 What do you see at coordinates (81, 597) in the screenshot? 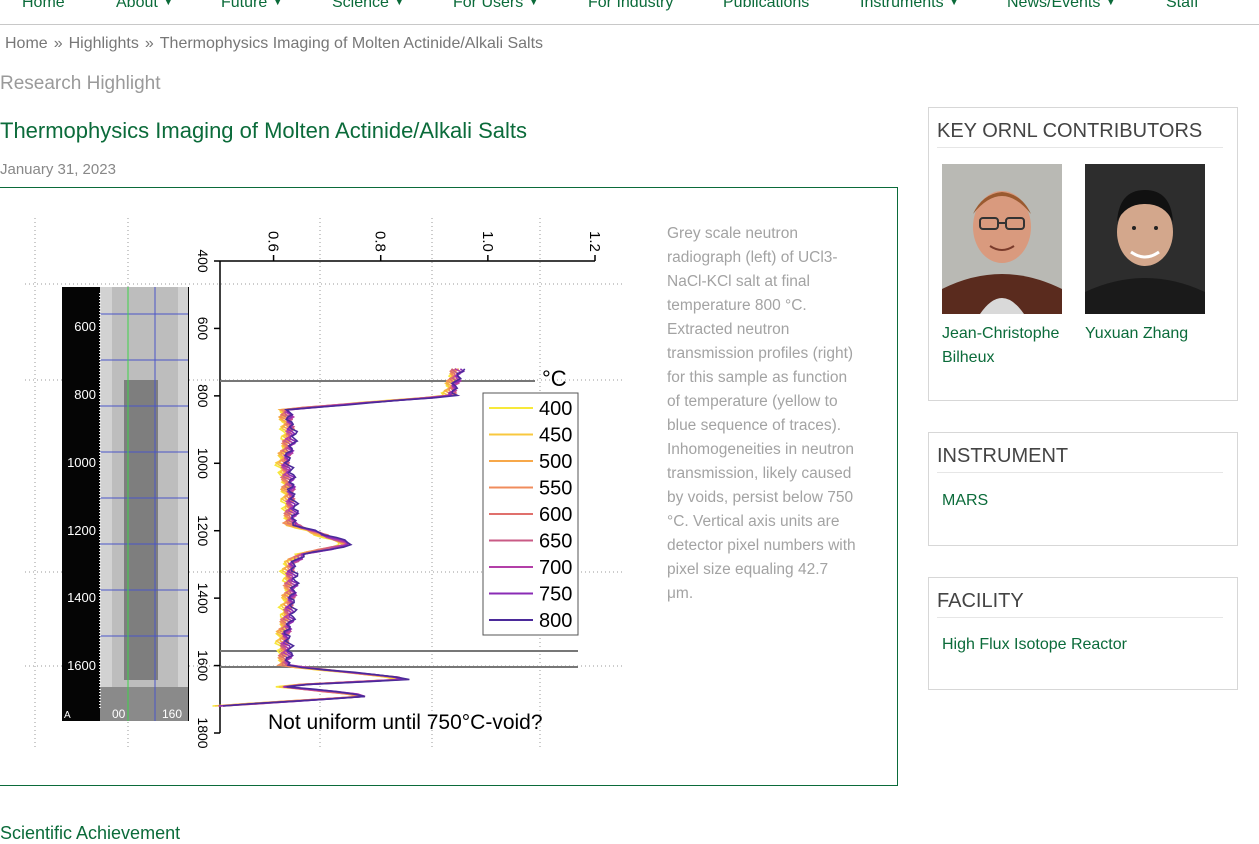
I see `radiograph-tick: 1400` at bounding box center [81, 597].